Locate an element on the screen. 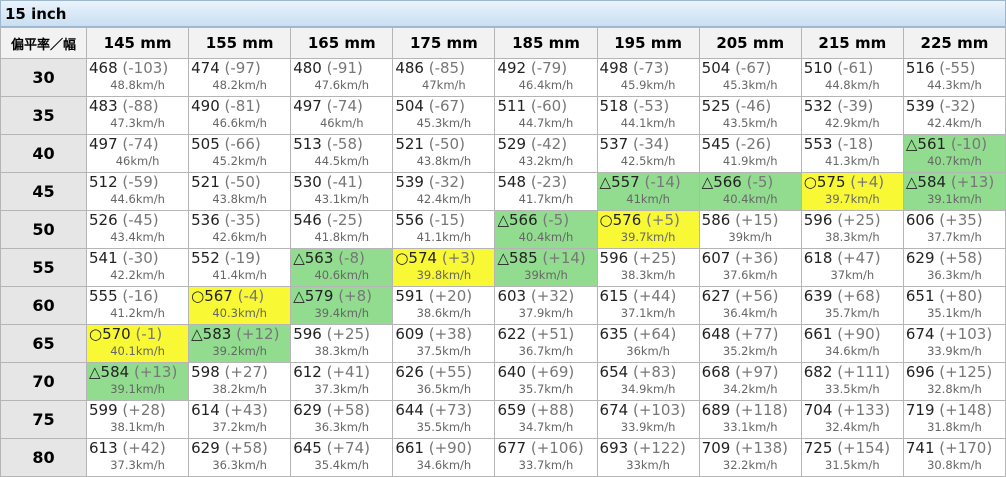 The image size is (1006, 477). cell-main: 618 (+47) is located at coordinates (852, 258).